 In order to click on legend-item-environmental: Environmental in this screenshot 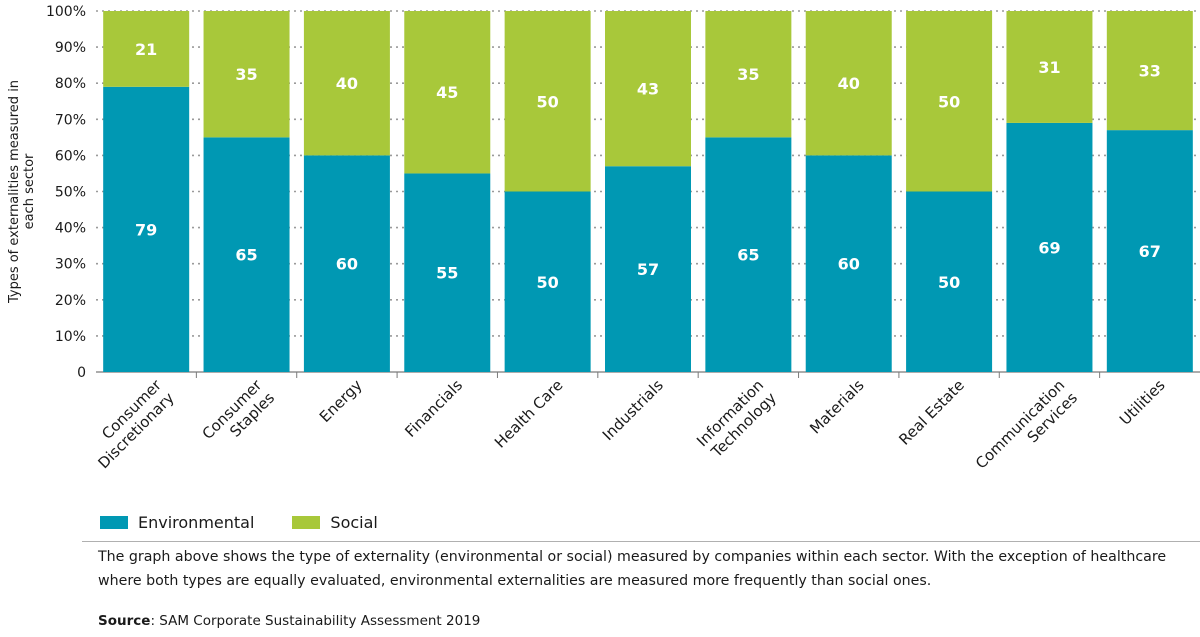, I will do `click(177, 522)`.